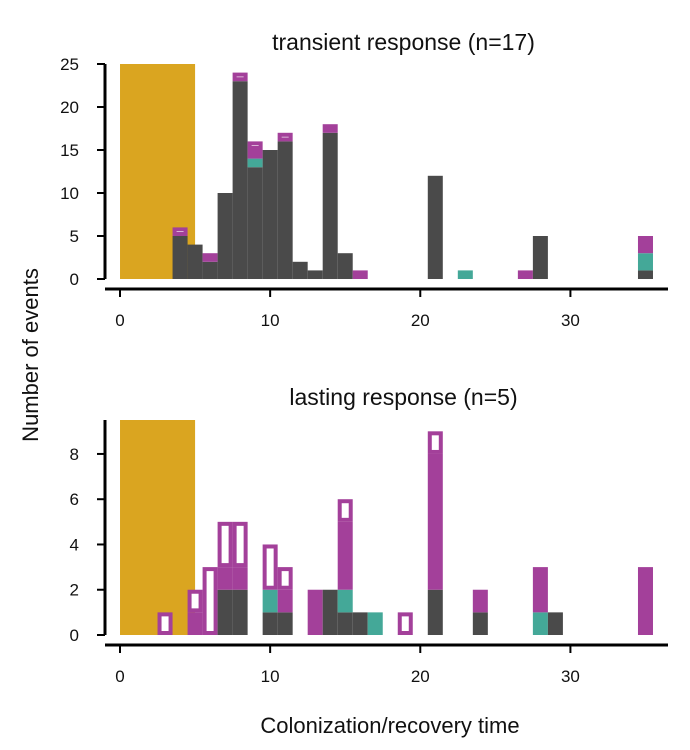 This screenshot has width=690, height=750. I want to click on y-tick-label: 10, so click(69, 193).